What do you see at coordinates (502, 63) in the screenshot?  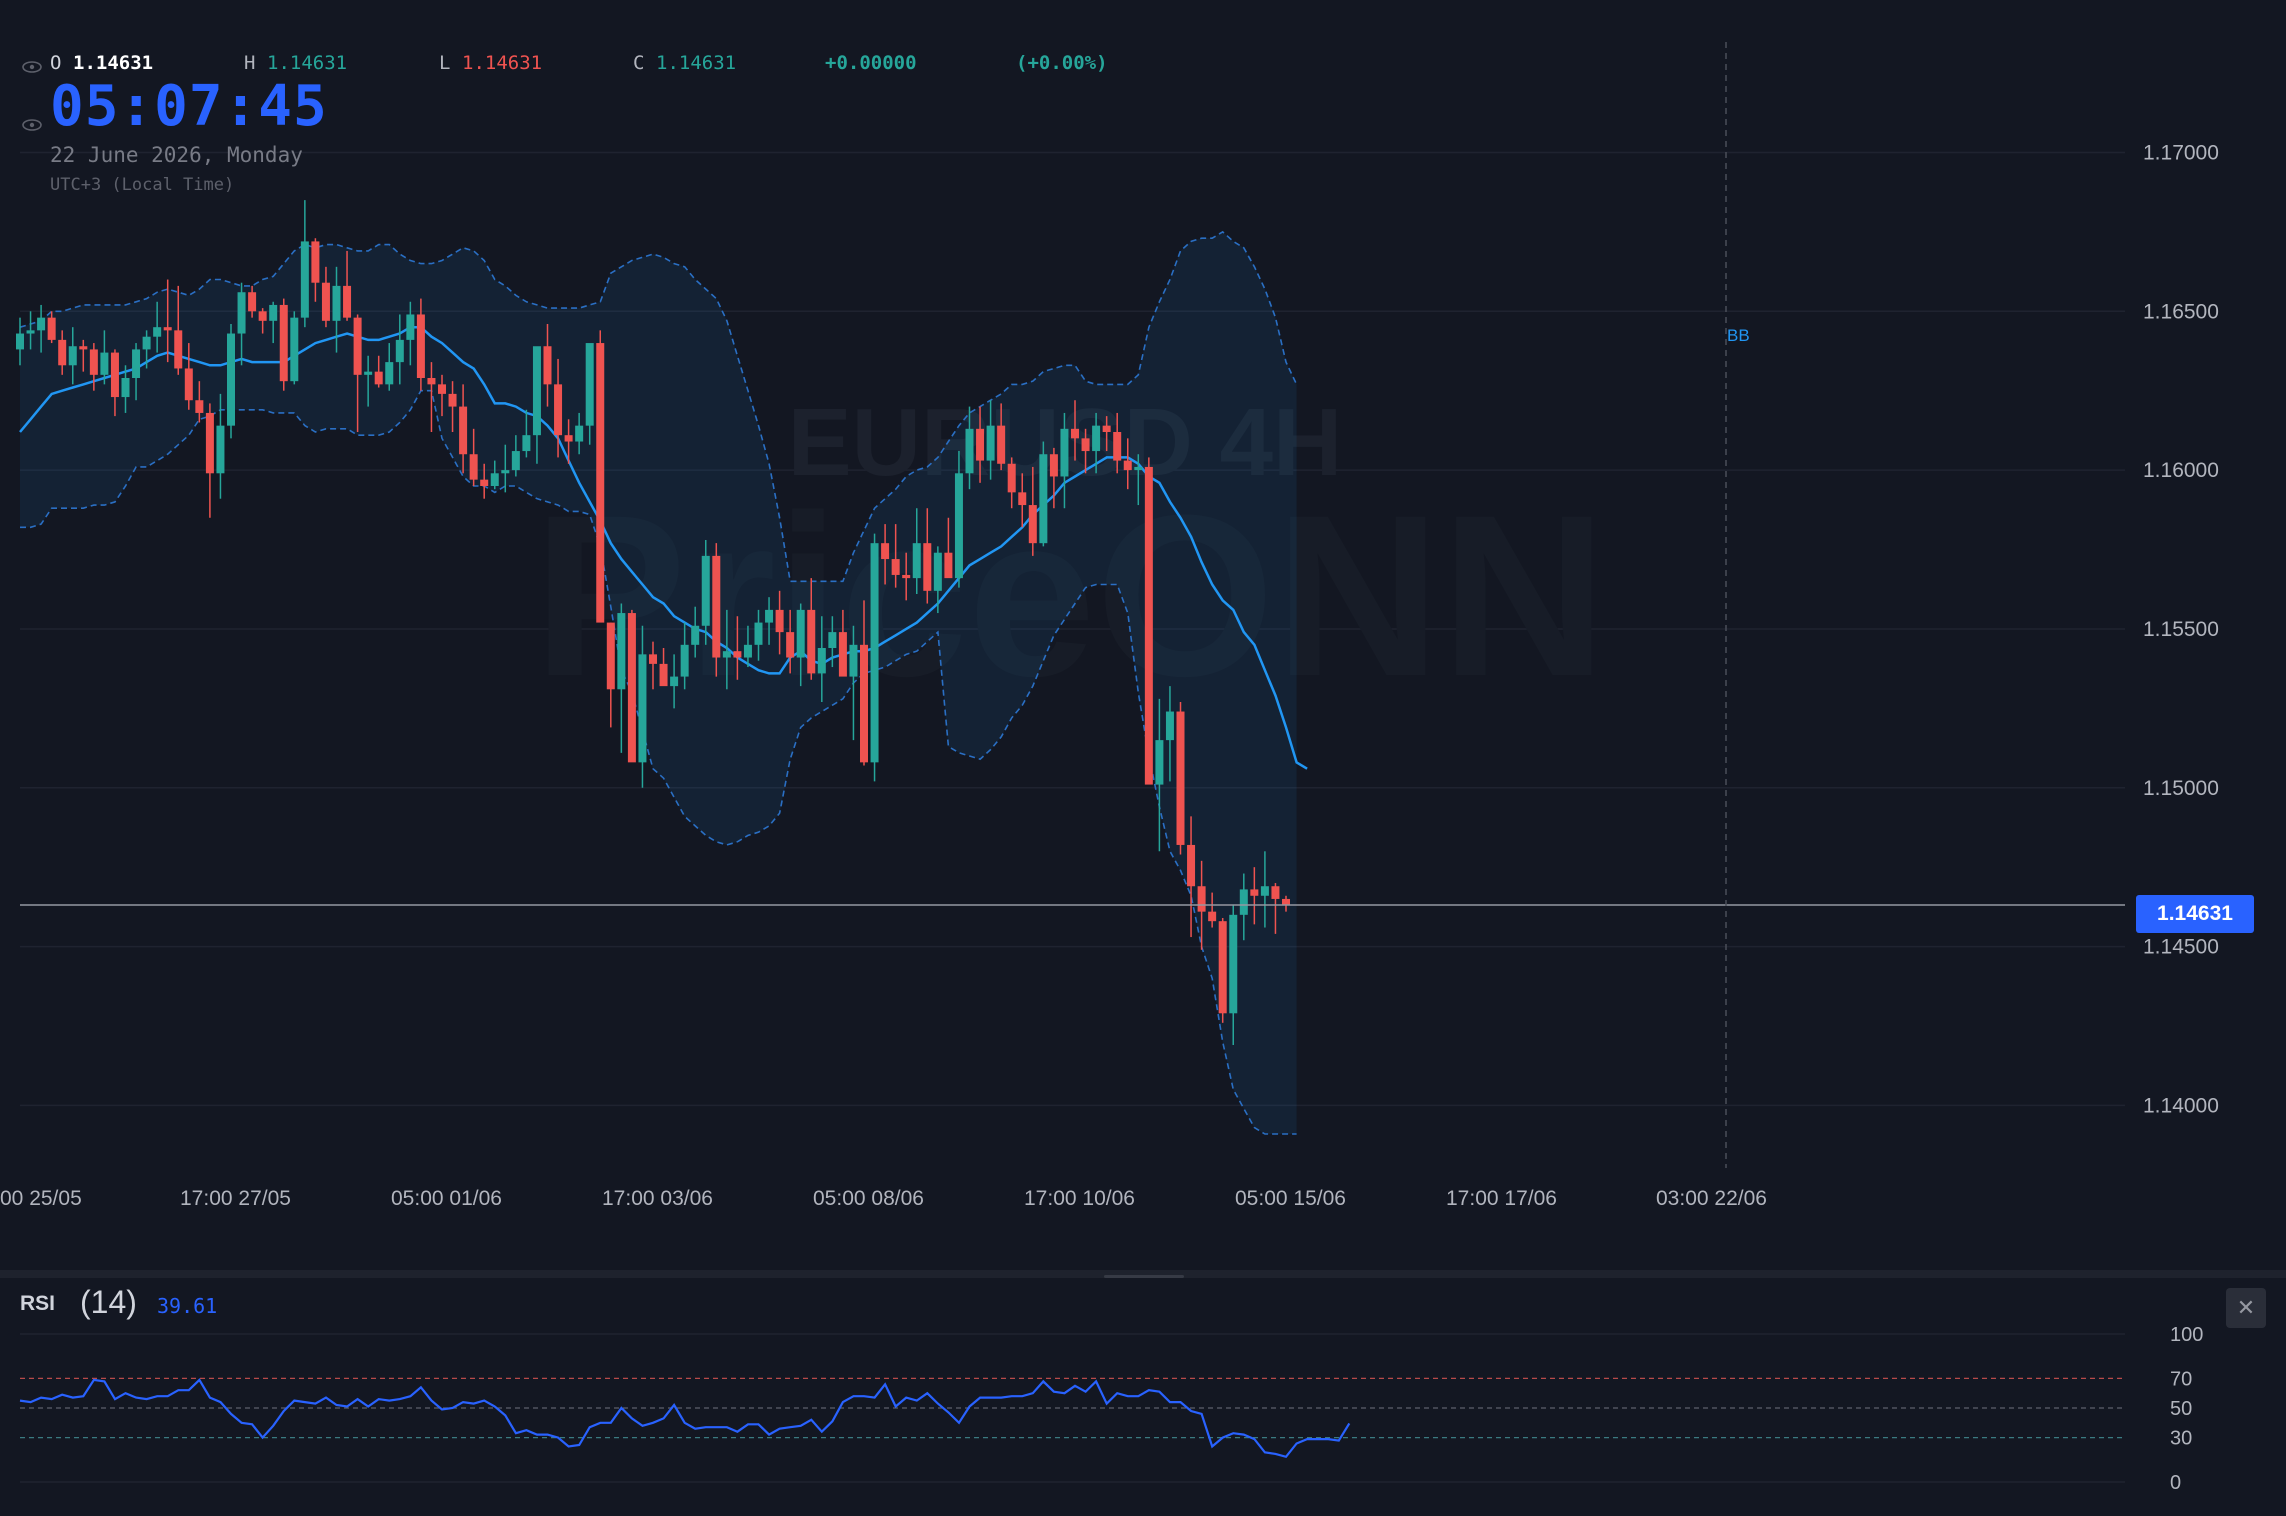 I see `low-value: 1.14631` at bounding box center [502, 63].